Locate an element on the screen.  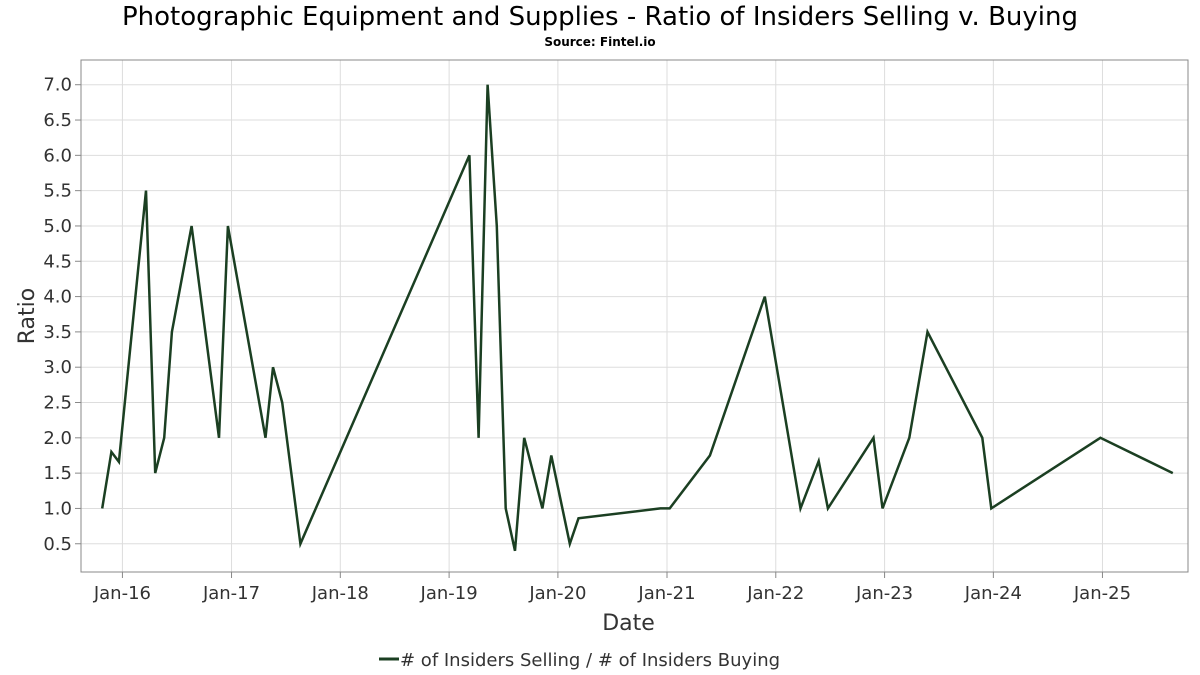
x-tick-label: Jan-19 is located at coordinates (449, 593).